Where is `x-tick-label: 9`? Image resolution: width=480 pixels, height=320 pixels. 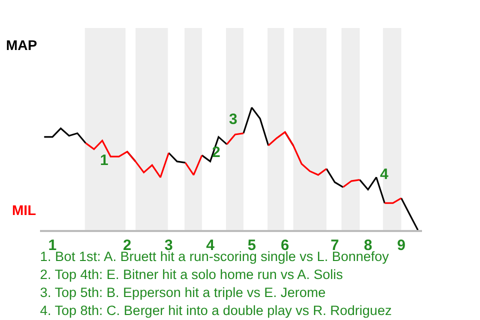
x-tick-label: 9 is located at coordinates (401, 245).